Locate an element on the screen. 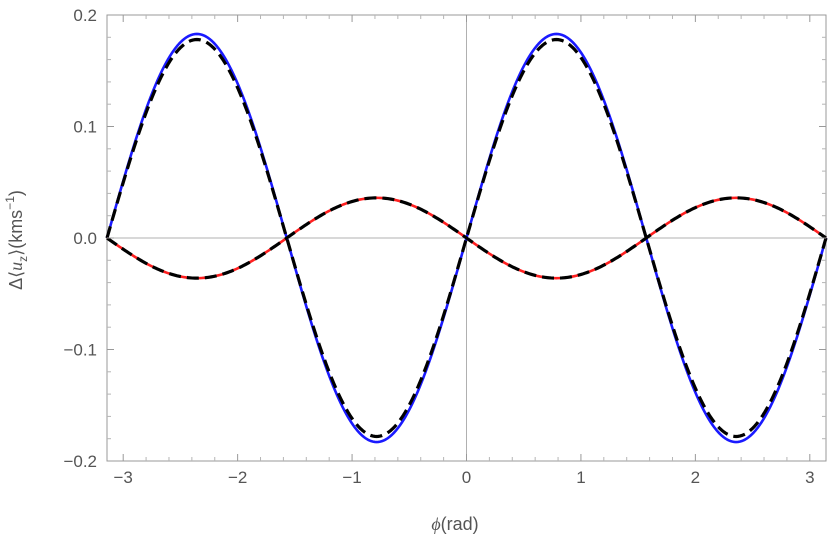 This screenshot has width=830, height=545. y-axis-mid: ⟩(kms is located at coordinates (16, 233).